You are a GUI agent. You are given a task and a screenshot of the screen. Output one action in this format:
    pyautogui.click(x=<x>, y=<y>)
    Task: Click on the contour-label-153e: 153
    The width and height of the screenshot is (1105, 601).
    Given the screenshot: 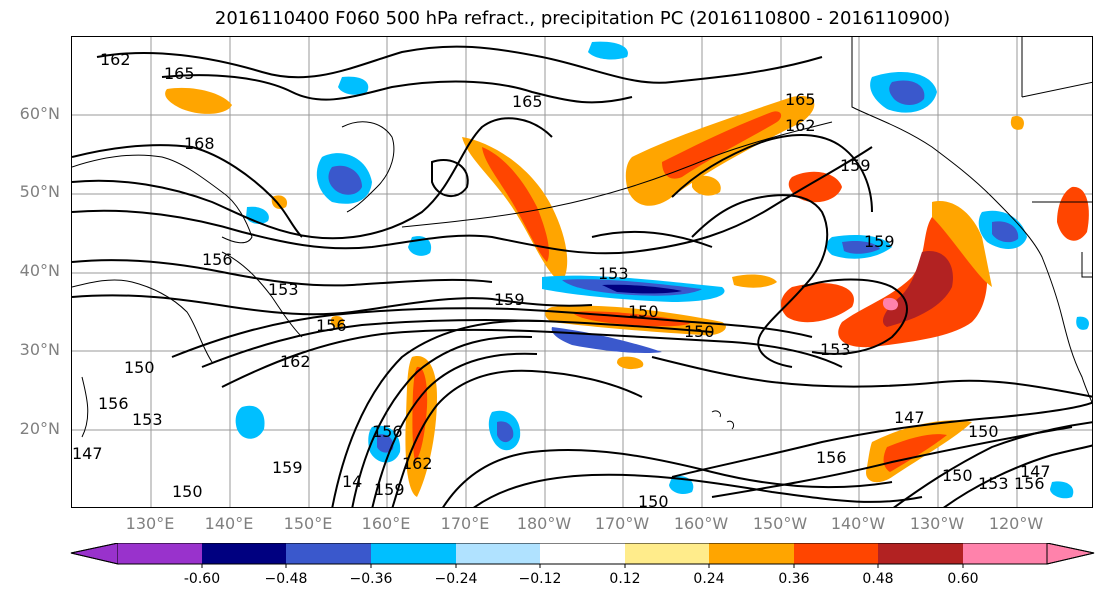 What is the action you would take?
    pyautogui.click(x=993, y=483)
    